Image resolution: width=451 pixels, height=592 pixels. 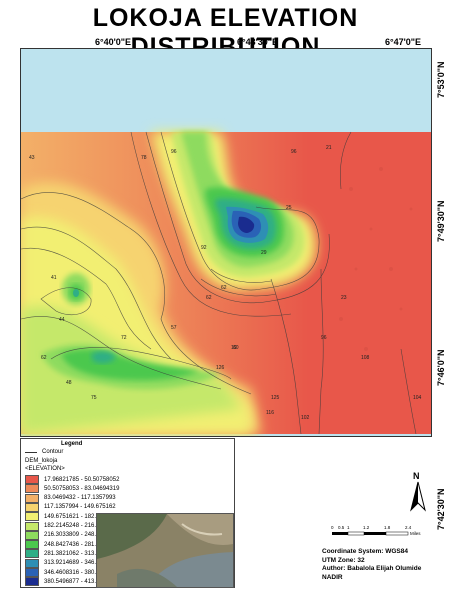 What do you see at coordinates (417, 398) in the screenshot?
I see `contour-label: 104` at bounding box center [417, 398].